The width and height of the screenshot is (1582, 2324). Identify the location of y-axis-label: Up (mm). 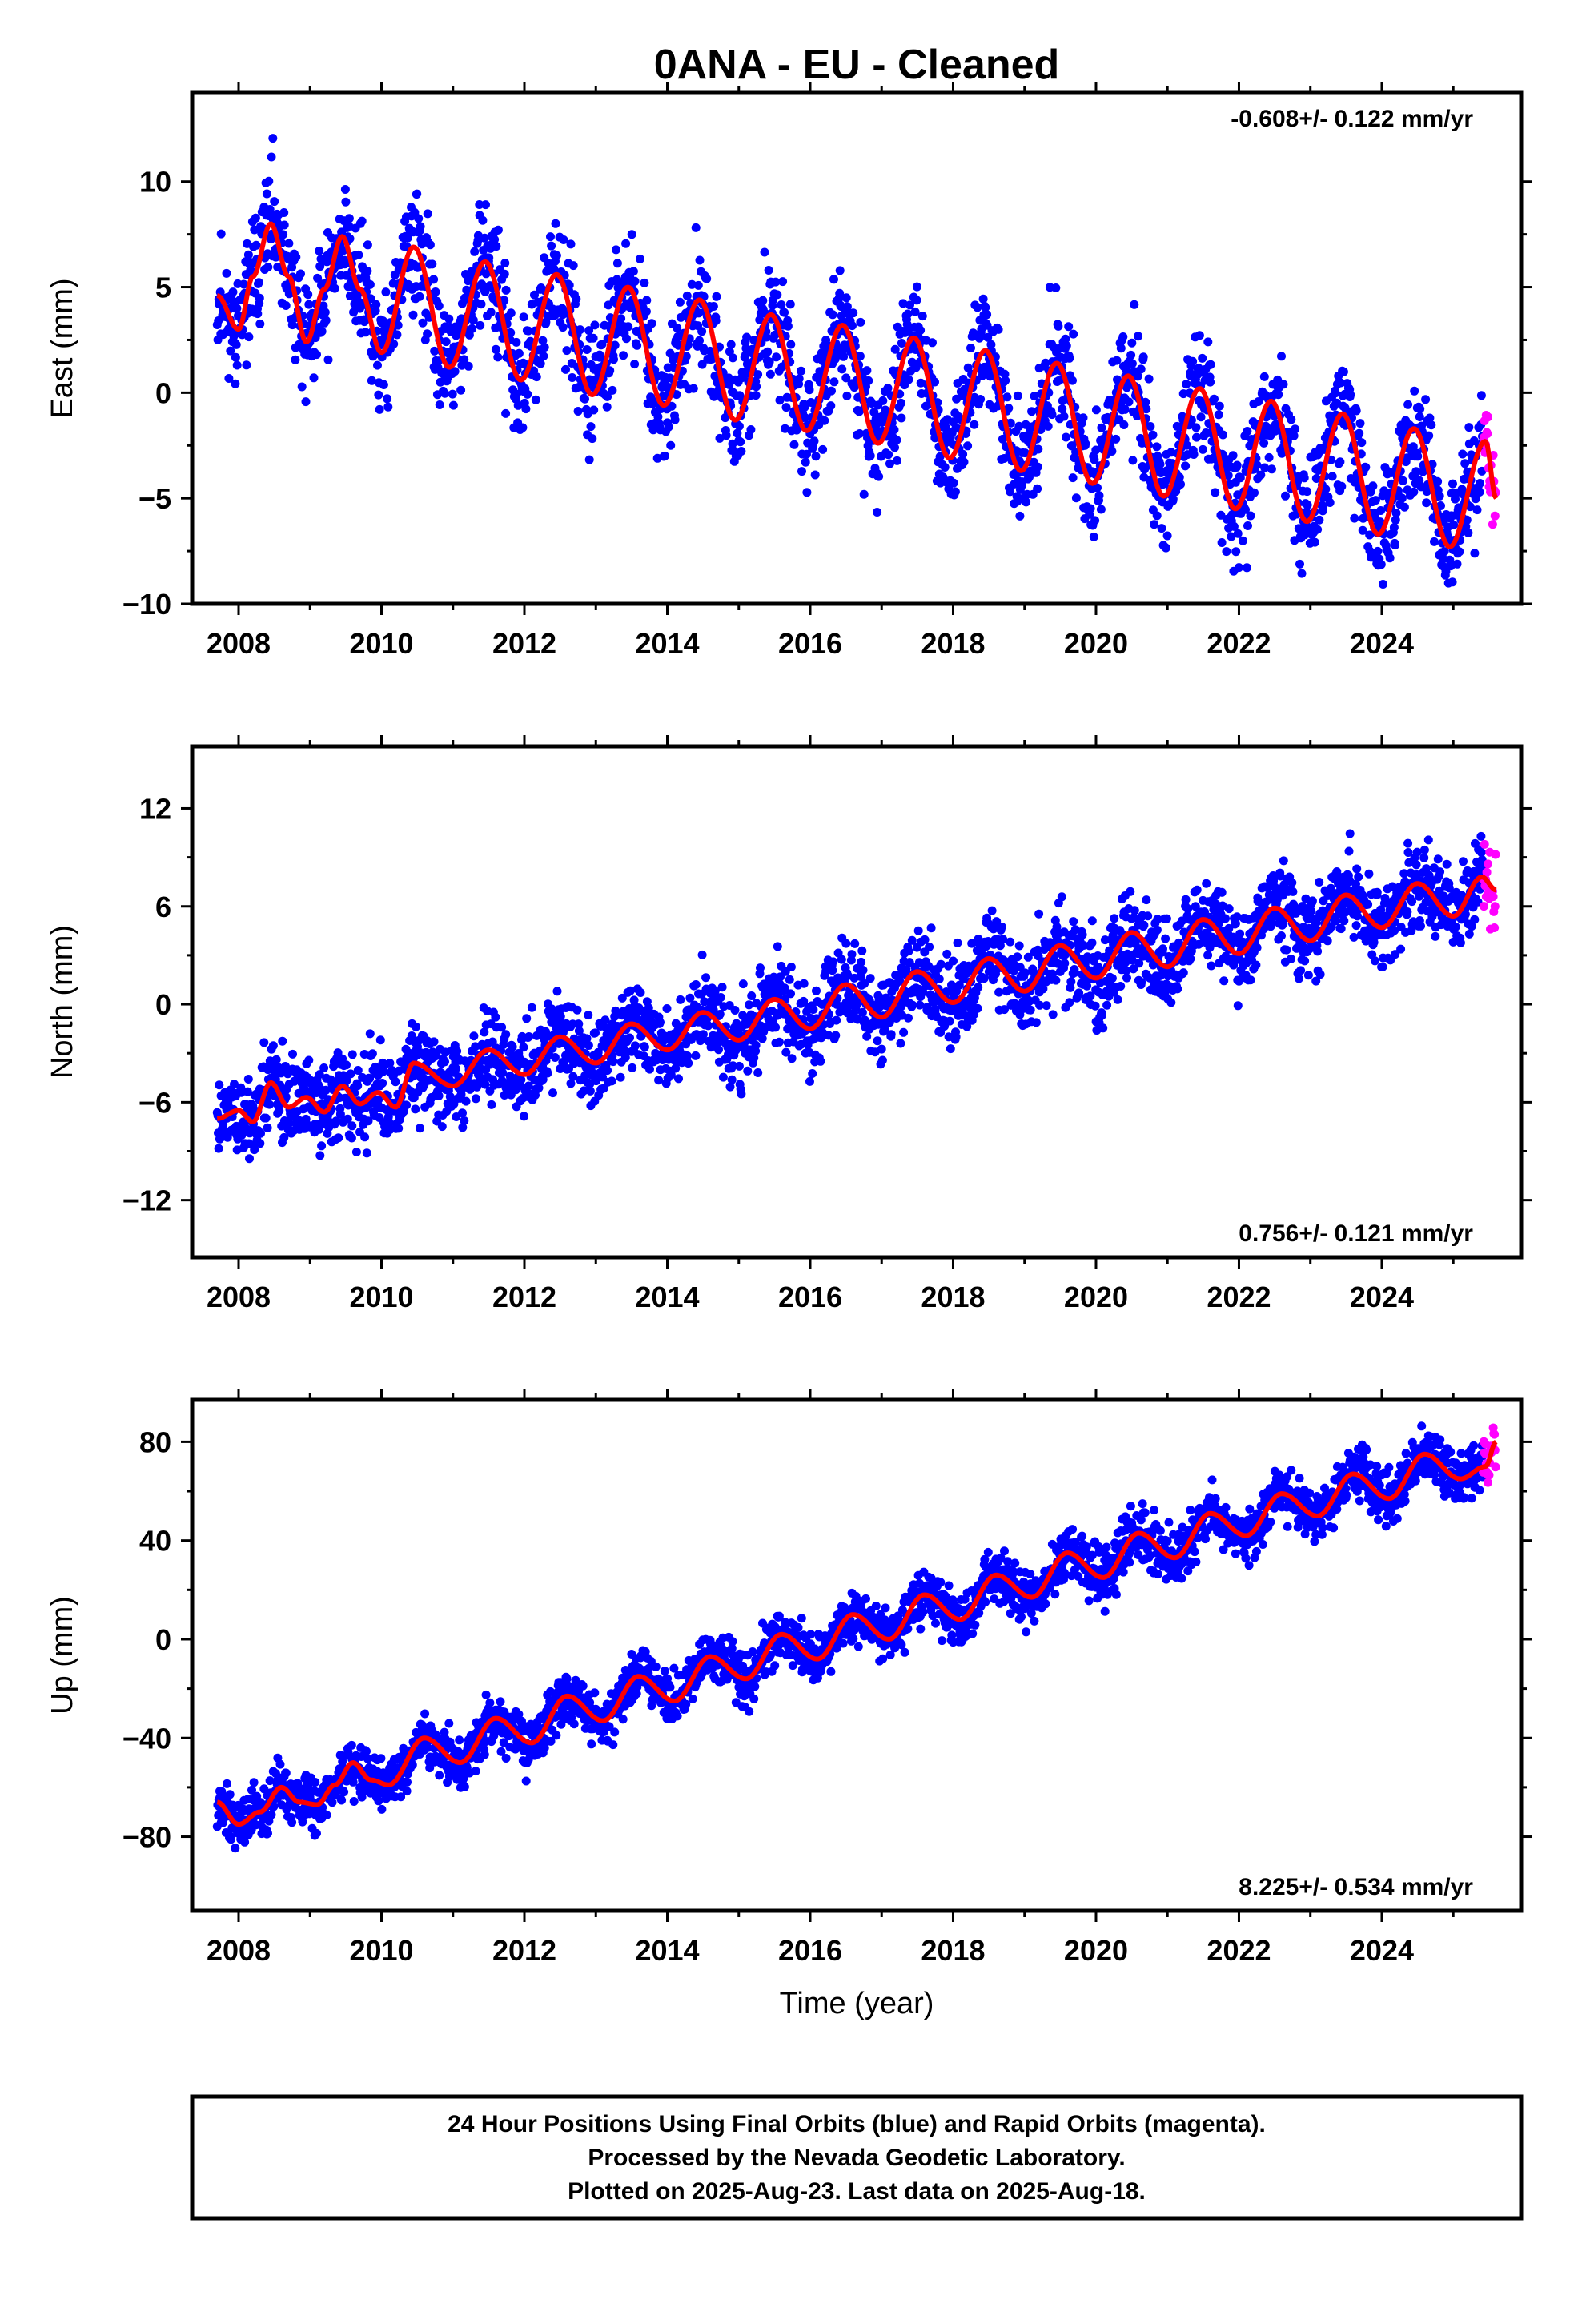
(62, 1655).